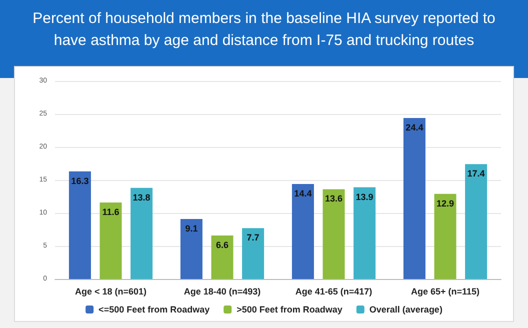 The height and width of the screenshot is (328, 528). What do you see at coordinates (415, 127) in the screenshot?
I see `data-label: 24.4` at bounding box center [415, 127].